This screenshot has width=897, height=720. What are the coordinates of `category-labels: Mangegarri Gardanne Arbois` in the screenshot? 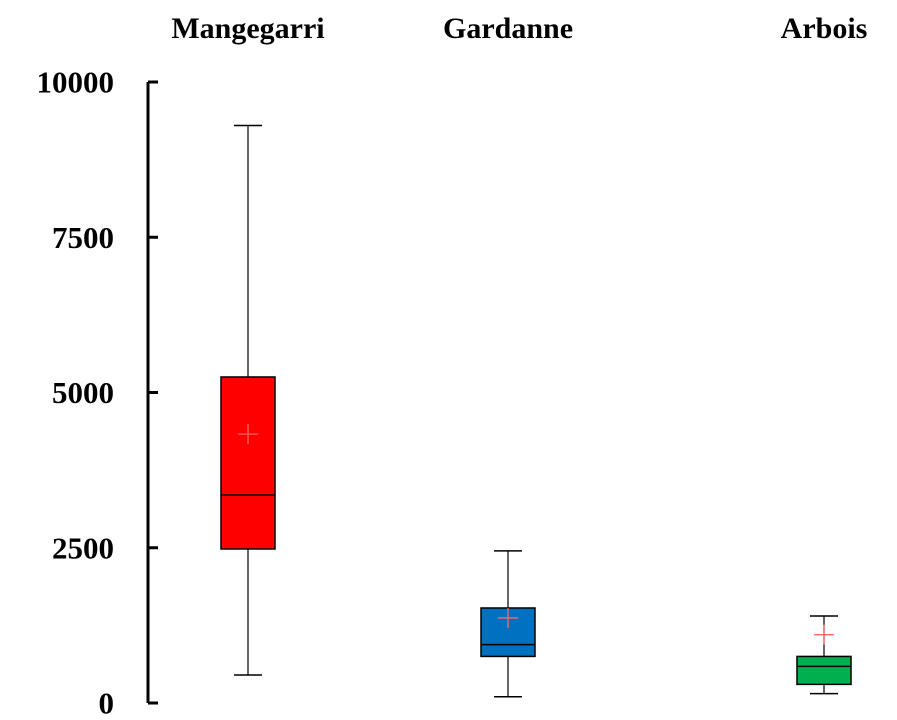 It's located at (519, 28).